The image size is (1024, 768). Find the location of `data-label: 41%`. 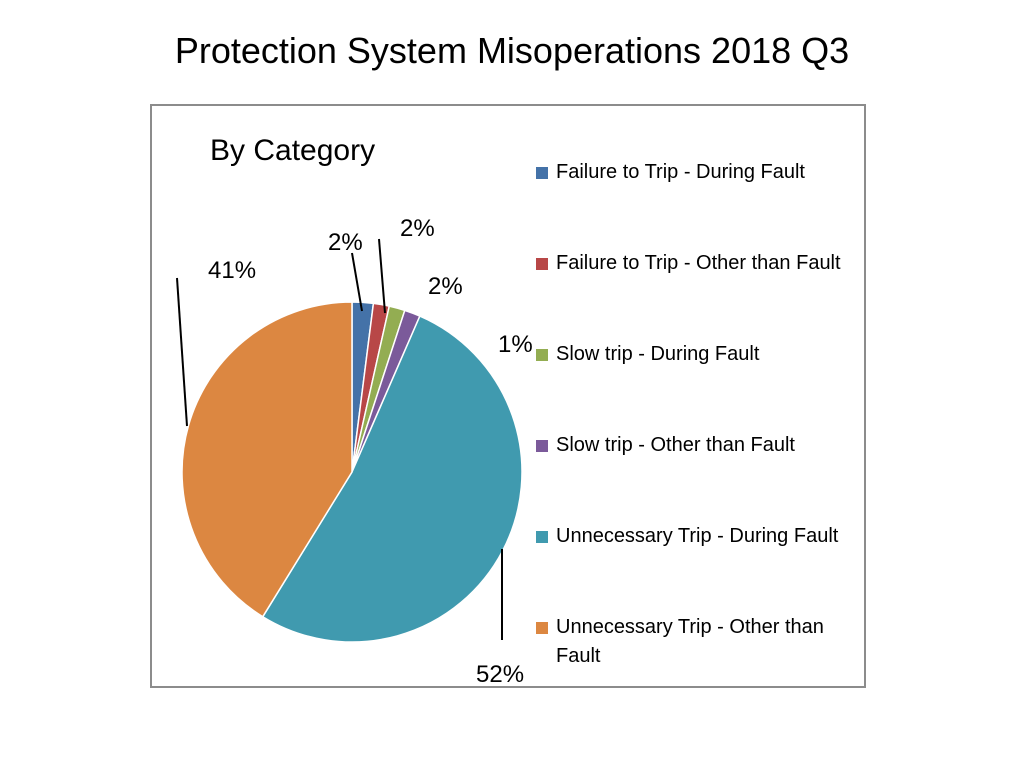

data-label: 41% is located at coordinates (232, 270).